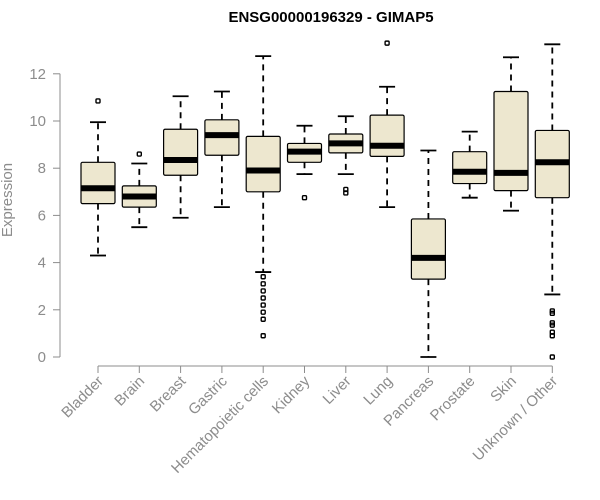 The image size is (600, 500). What do you see at coordinates (503, 389) in the screenshot?
I see `x-tick-label: Skin` at bounding box center [503, 389].